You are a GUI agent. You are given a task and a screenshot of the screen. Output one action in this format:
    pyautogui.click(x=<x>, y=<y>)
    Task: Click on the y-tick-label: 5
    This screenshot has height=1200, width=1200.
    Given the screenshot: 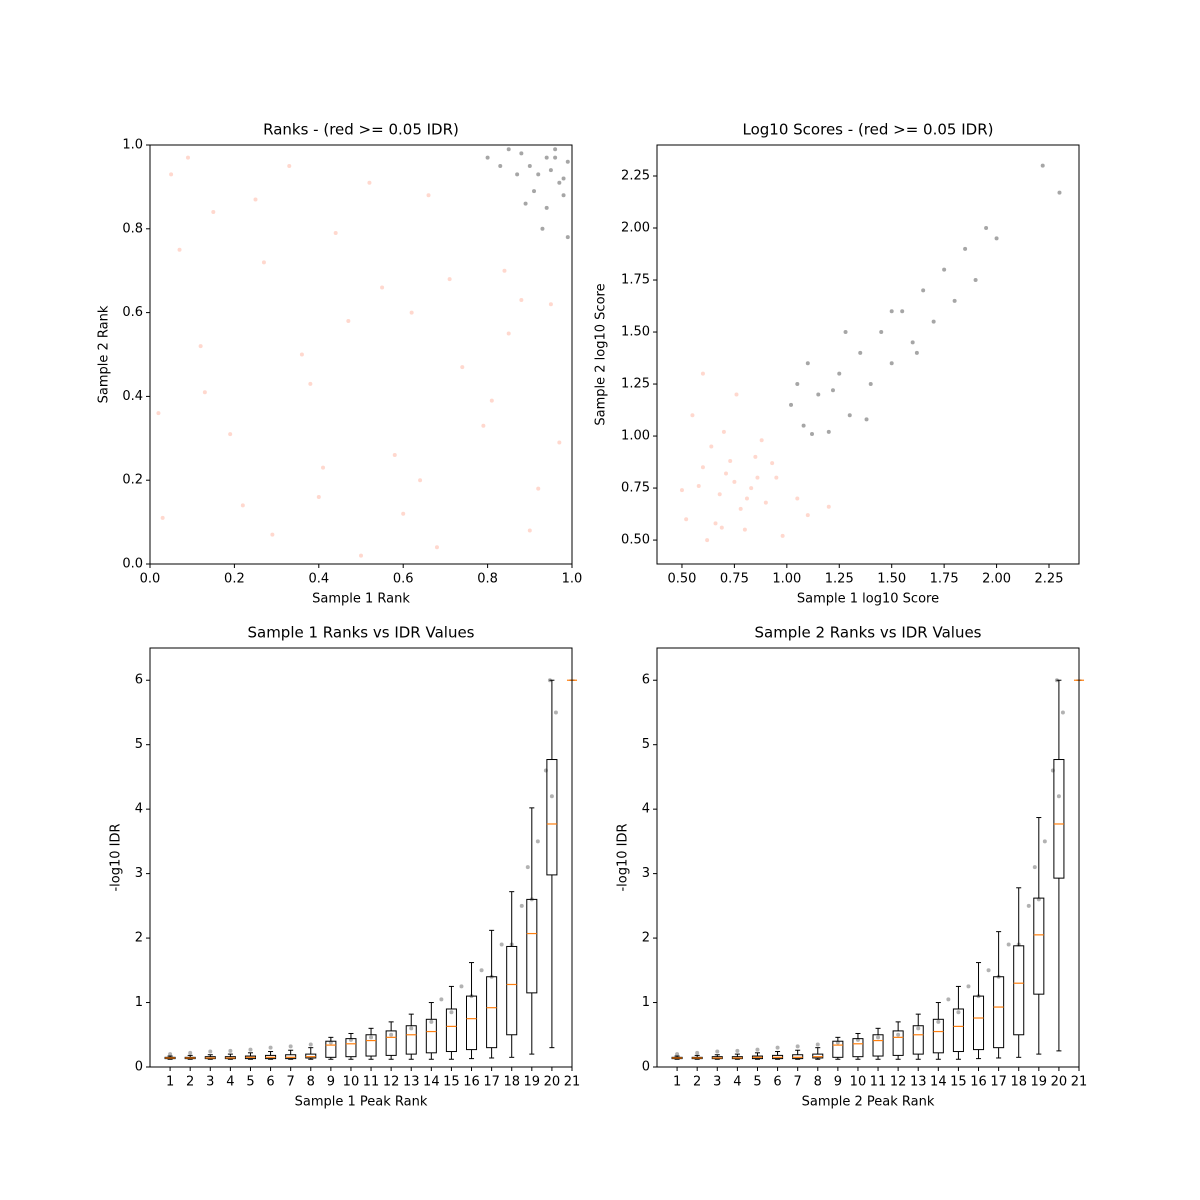 What is the action you would take?
    pyautogui.click(x=646, y=744)
    